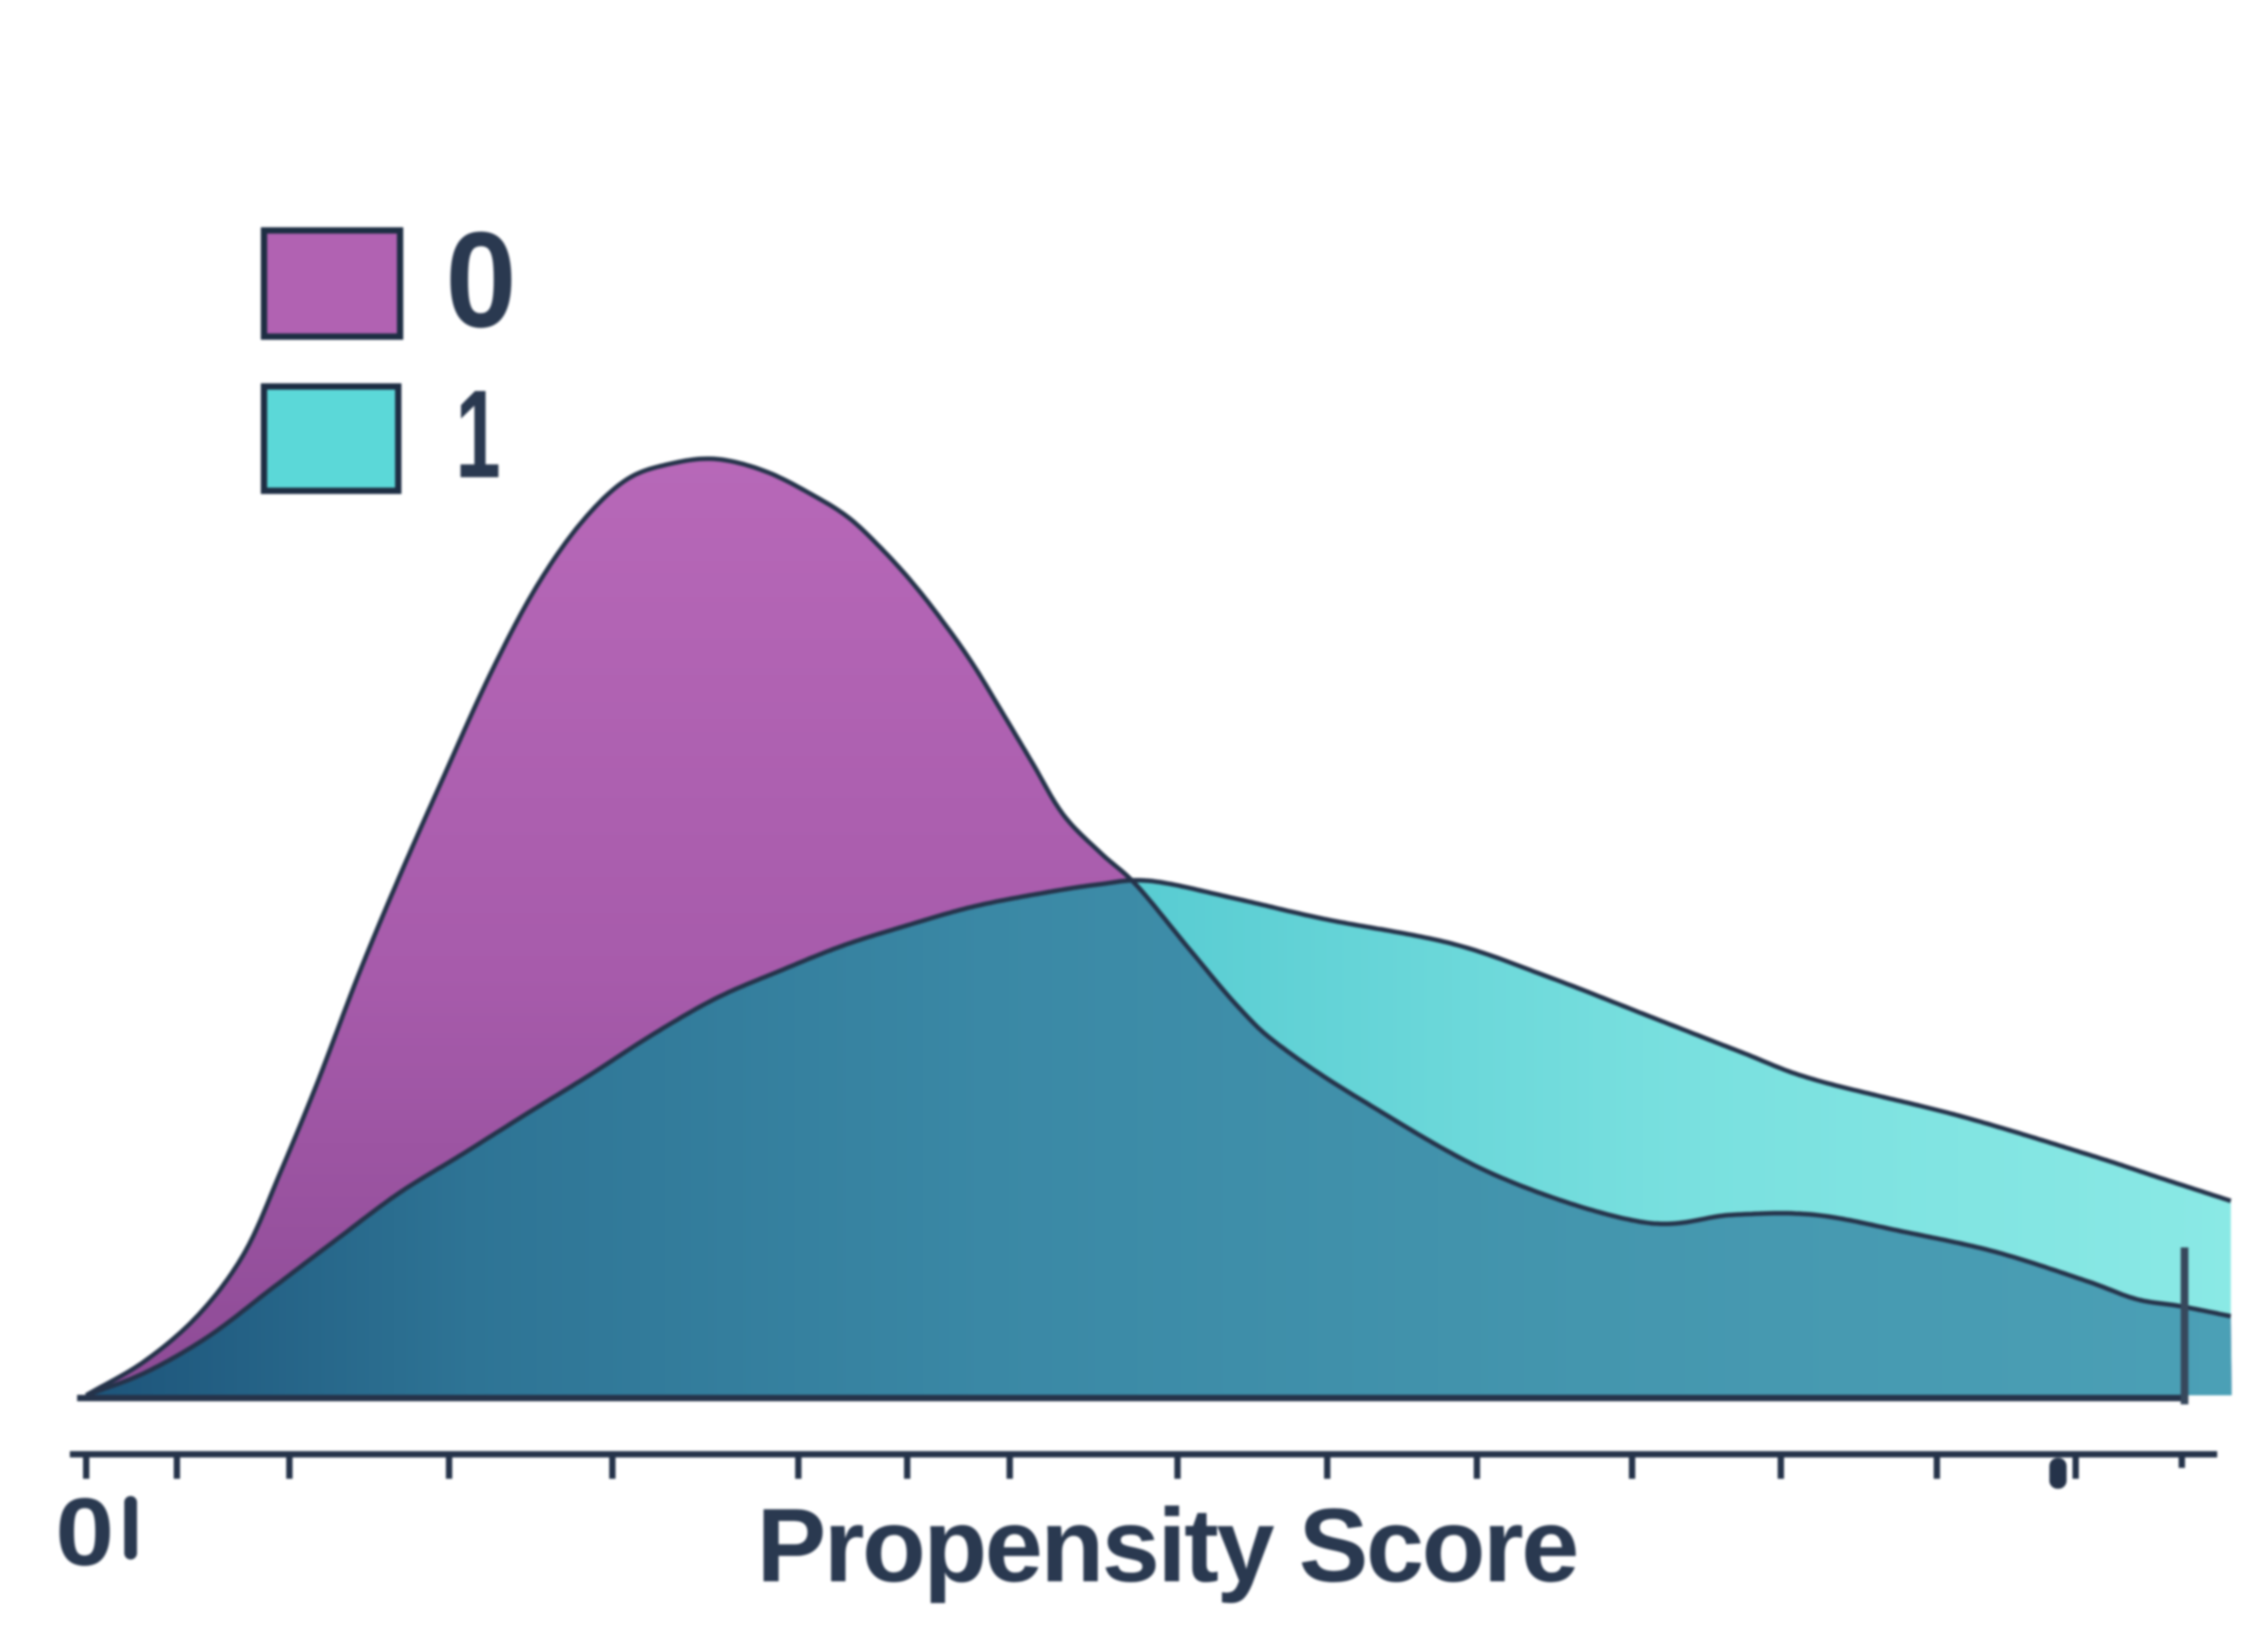 This screenshot has height=1633, width=2268. Describe the element at coordinates (1167, 1546) in the screenshot. I see `svg-text: Propensity Score` at that location.